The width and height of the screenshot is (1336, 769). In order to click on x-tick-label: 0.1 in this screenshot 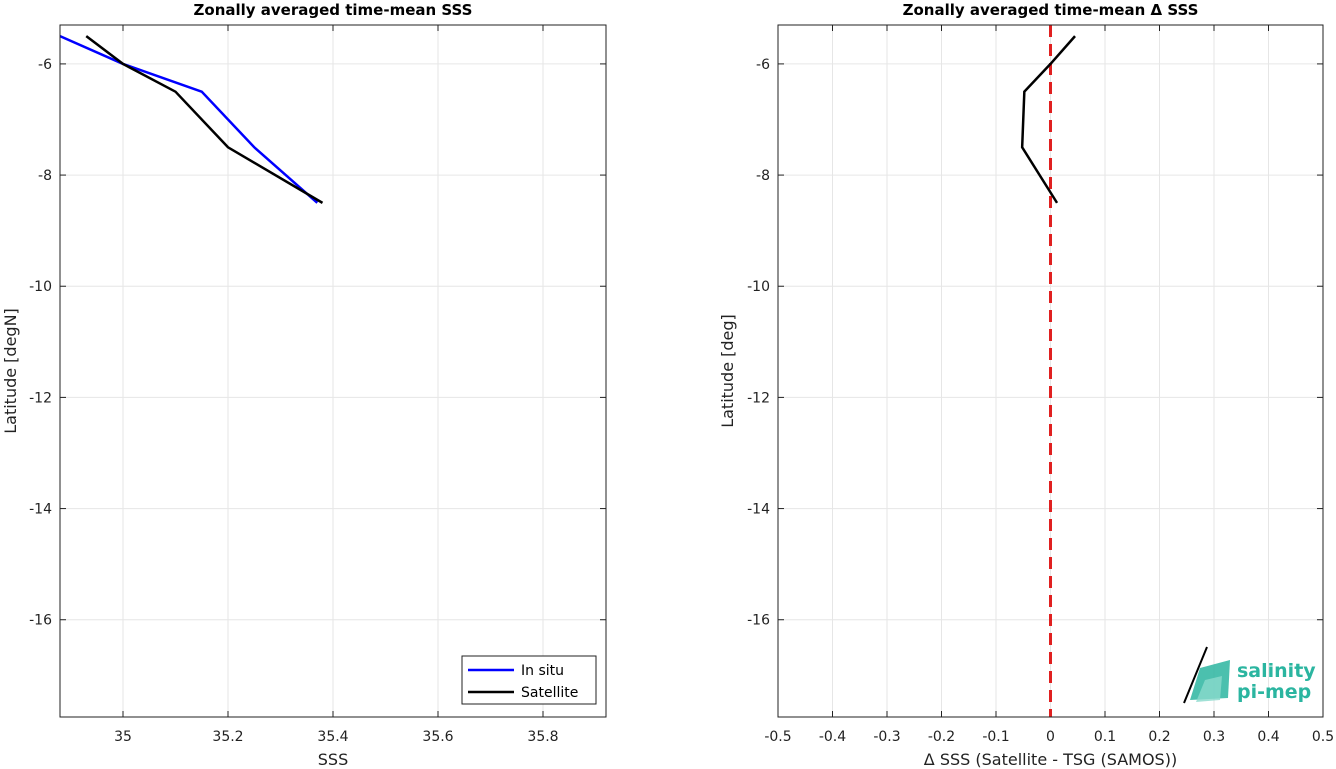, I will do `click(1105, 737)`.